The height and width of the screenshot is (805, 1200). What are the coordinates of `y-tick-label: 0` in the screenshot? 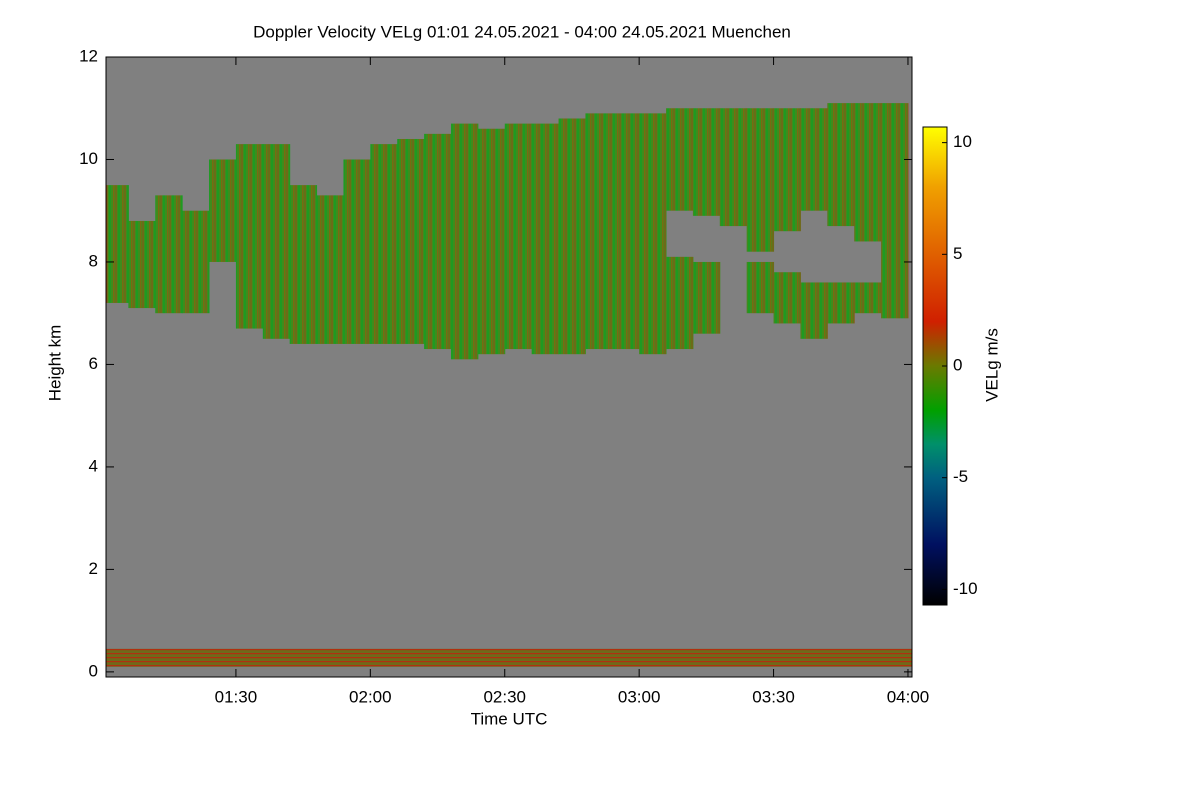 It's located at (93, 670).